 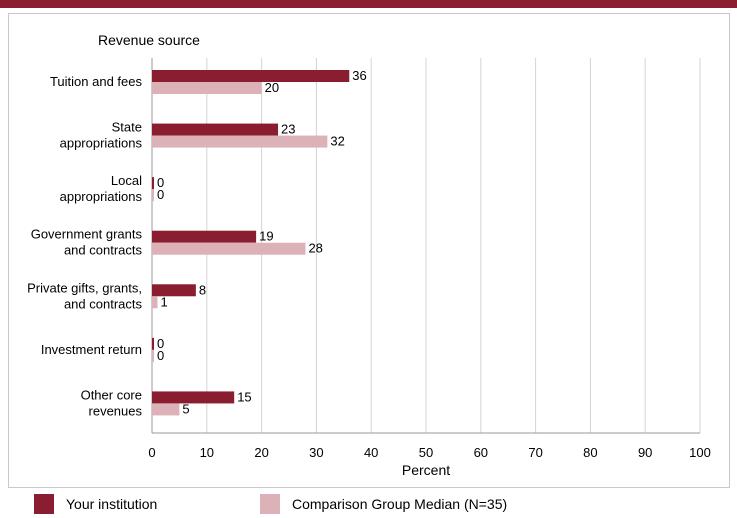 I want to click on x-tick-label-100: 100, so click(x=700, y=452).